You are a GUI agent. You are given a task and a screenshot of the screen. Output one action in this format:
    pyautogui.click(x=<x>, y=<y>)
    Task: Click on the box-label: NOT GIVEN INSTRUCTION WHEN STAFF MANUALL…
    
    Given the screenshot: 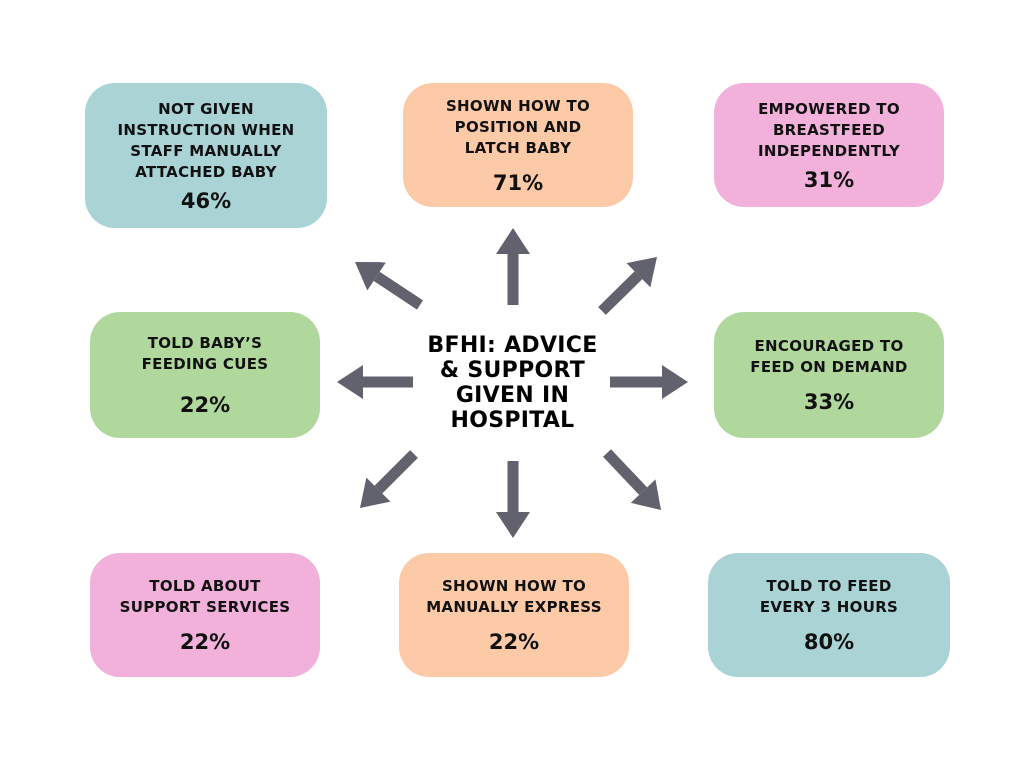 What is the action you would take?
    pyautogui.click(x=206, y=140)
    